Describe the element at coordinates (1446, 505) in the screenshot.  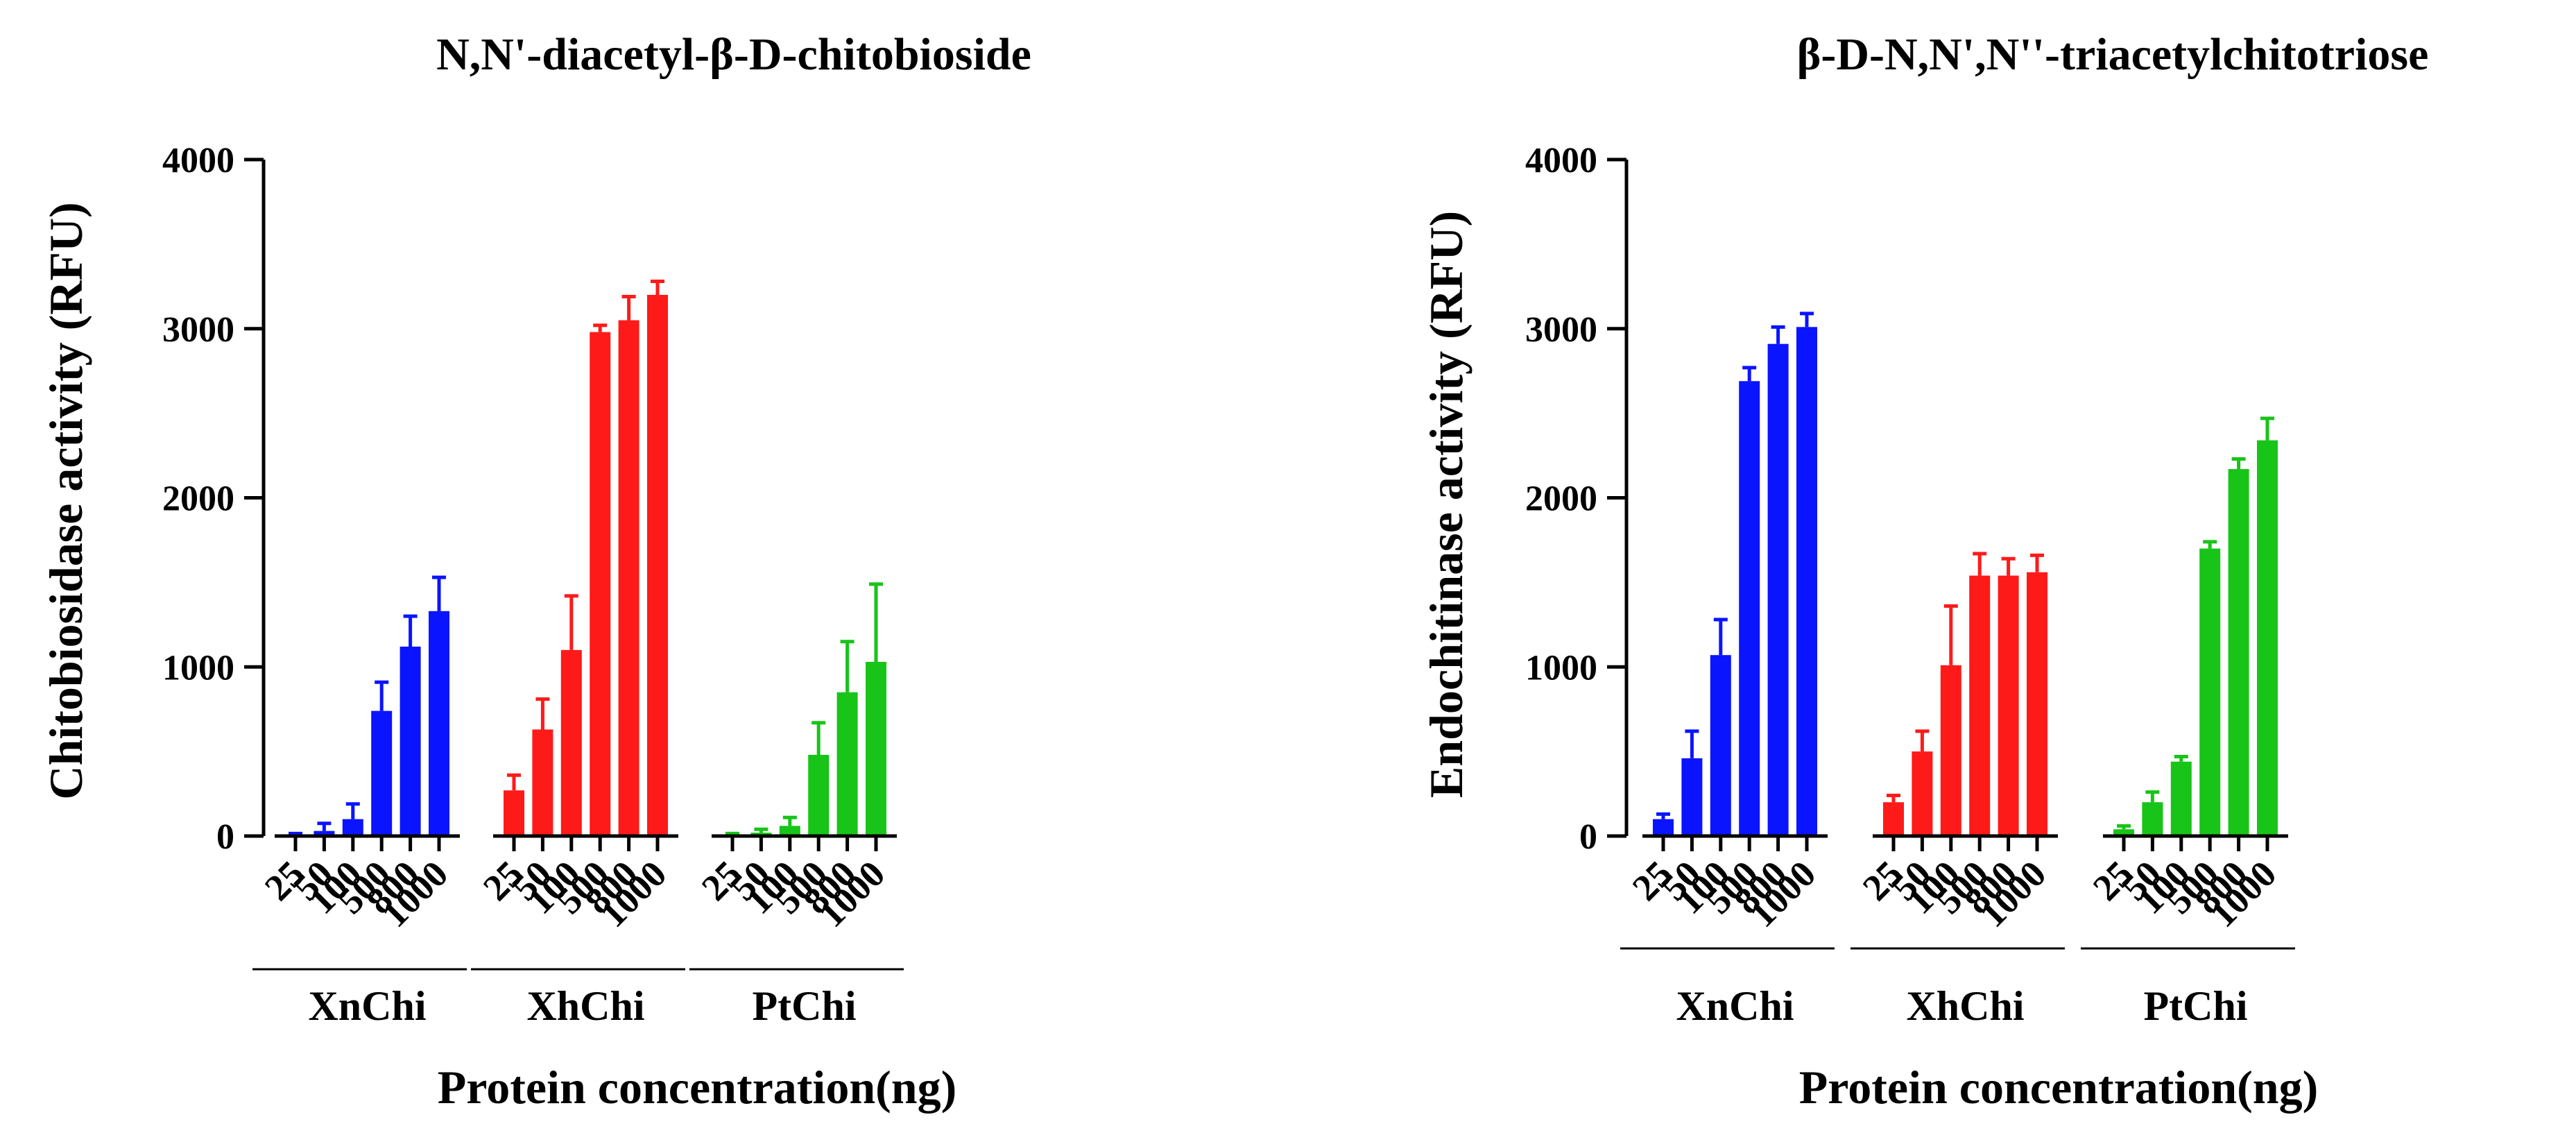
I see `y-axis-title: Endochitinase activity (RFU)` at that location.